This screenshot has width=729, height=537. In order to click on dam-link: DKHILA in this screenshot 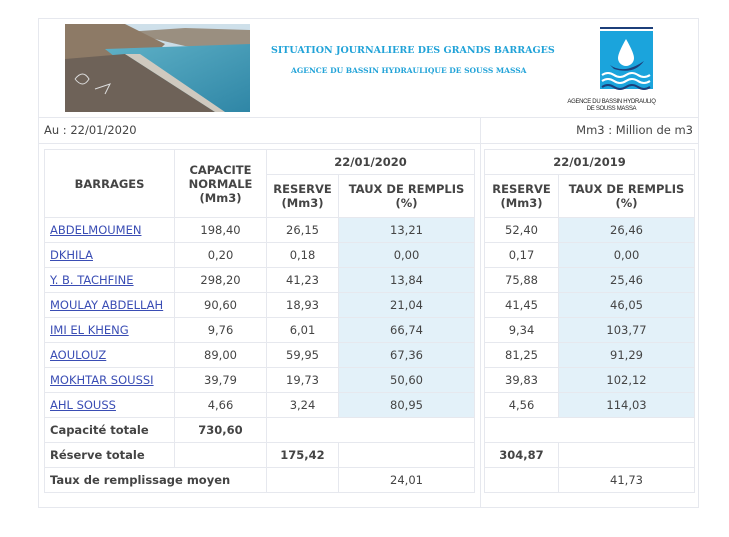, I will do `click(71, 255)`.